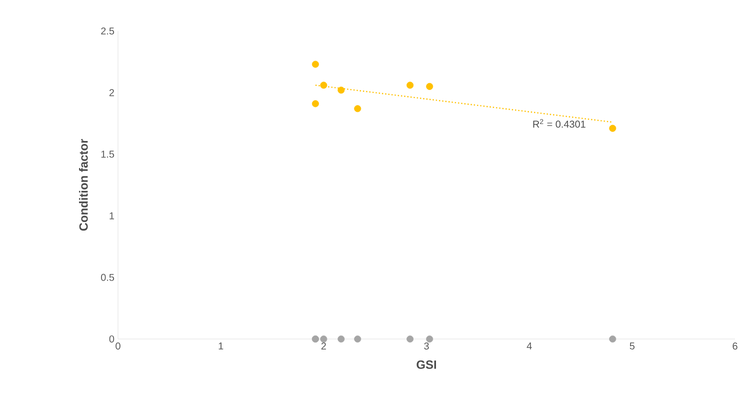  Describe the element at coordinates (112, 216) in the screenshot. I see `y-tick-label: 1` at that location.